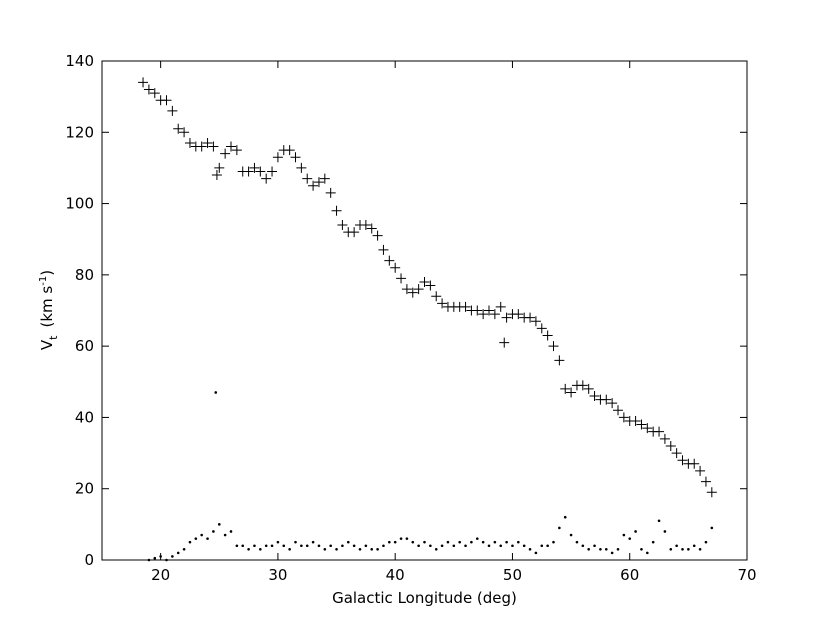 The width and height of the screenshot is (830, 623). Describe the element at coordinates (79, 132) in the screenshot. I see `y-tick-label: 120` at that location.